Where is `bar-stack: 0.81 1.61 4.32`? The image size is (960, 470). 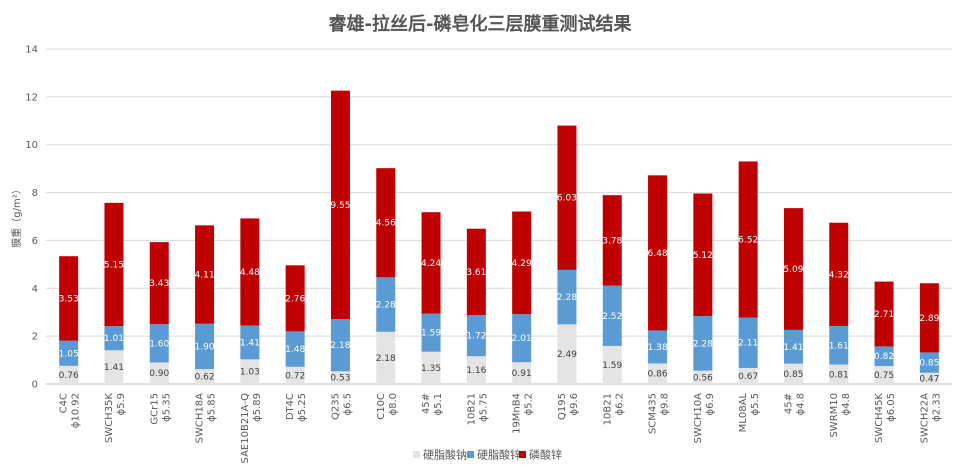
bar-stack: 0.81 1.61 4.32 is located at coordinates (839, 303).